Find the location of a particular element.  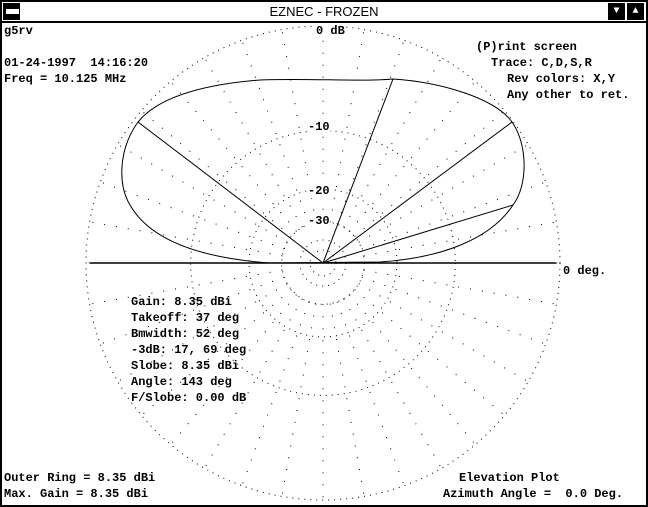

rev-colors-hint: Rev colors: X,Y is located at coordinates (561, 79).